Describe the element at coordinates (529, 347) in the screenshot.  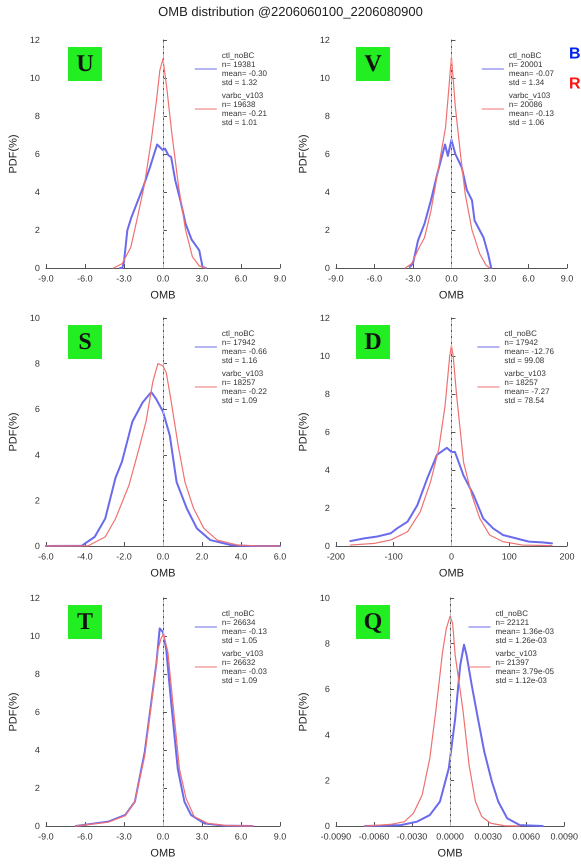
I see `legend-label: ctl_noBC n= 17942 mean= -12.76 std = 99.08` at that location.